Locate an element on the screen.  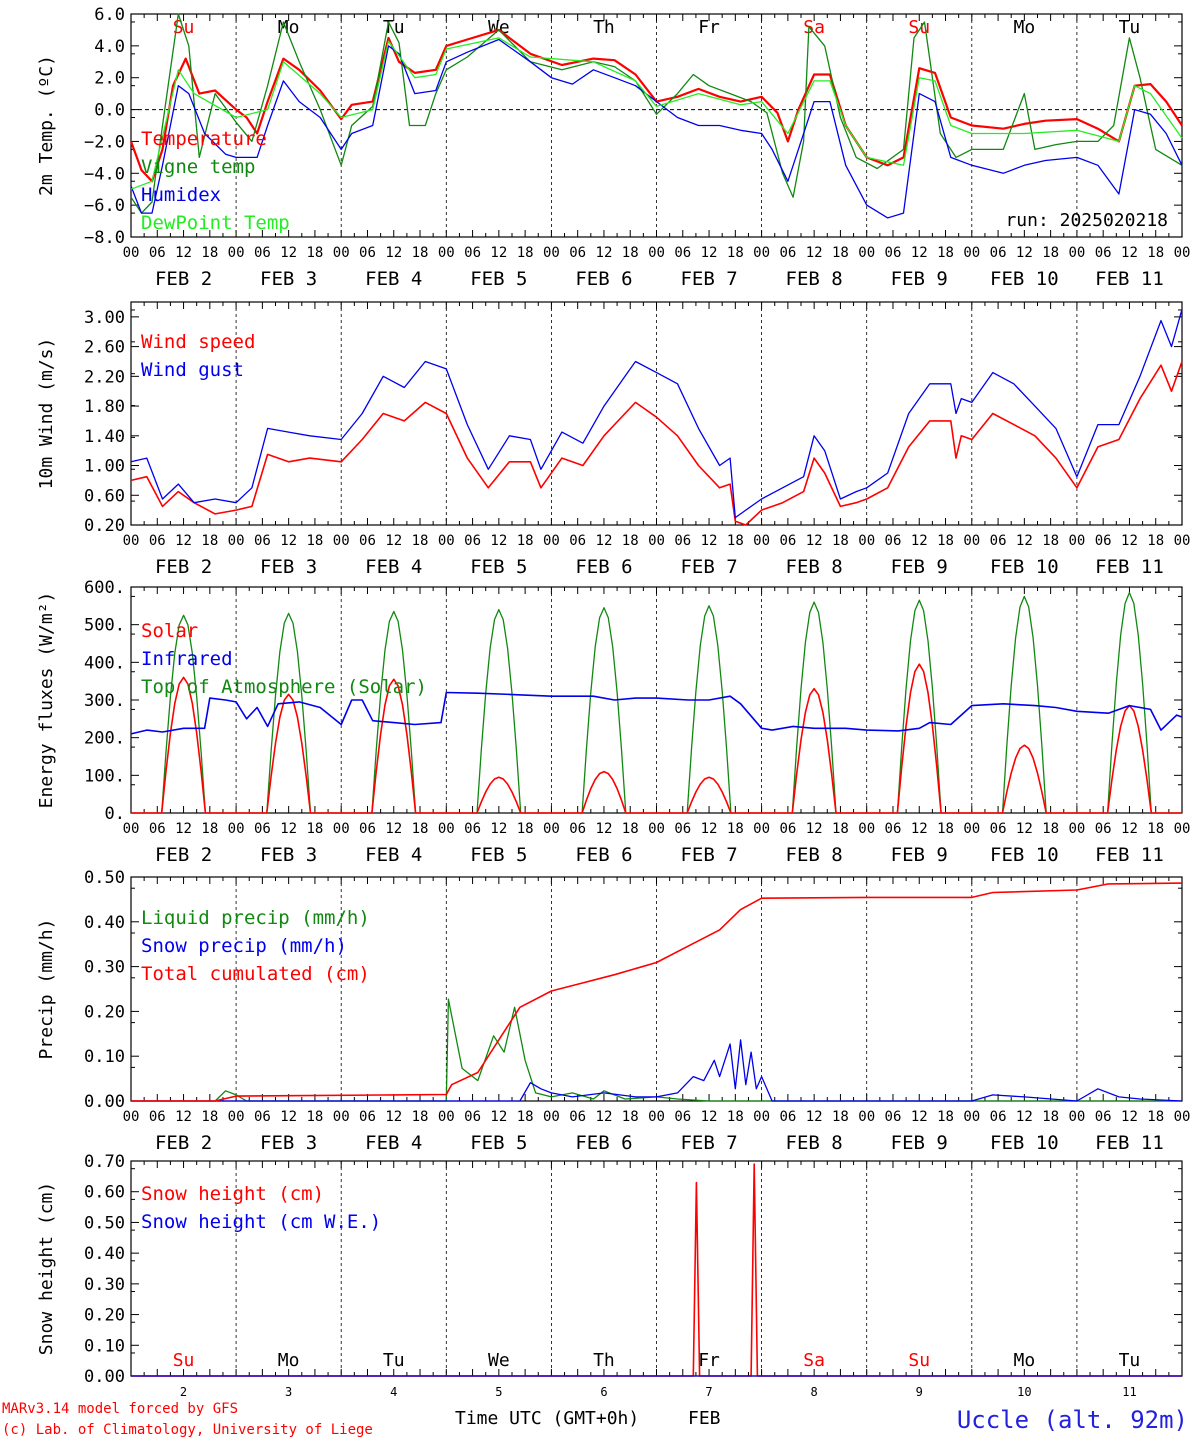
day-label: FEB 3 is located at coordinates (288, 855).